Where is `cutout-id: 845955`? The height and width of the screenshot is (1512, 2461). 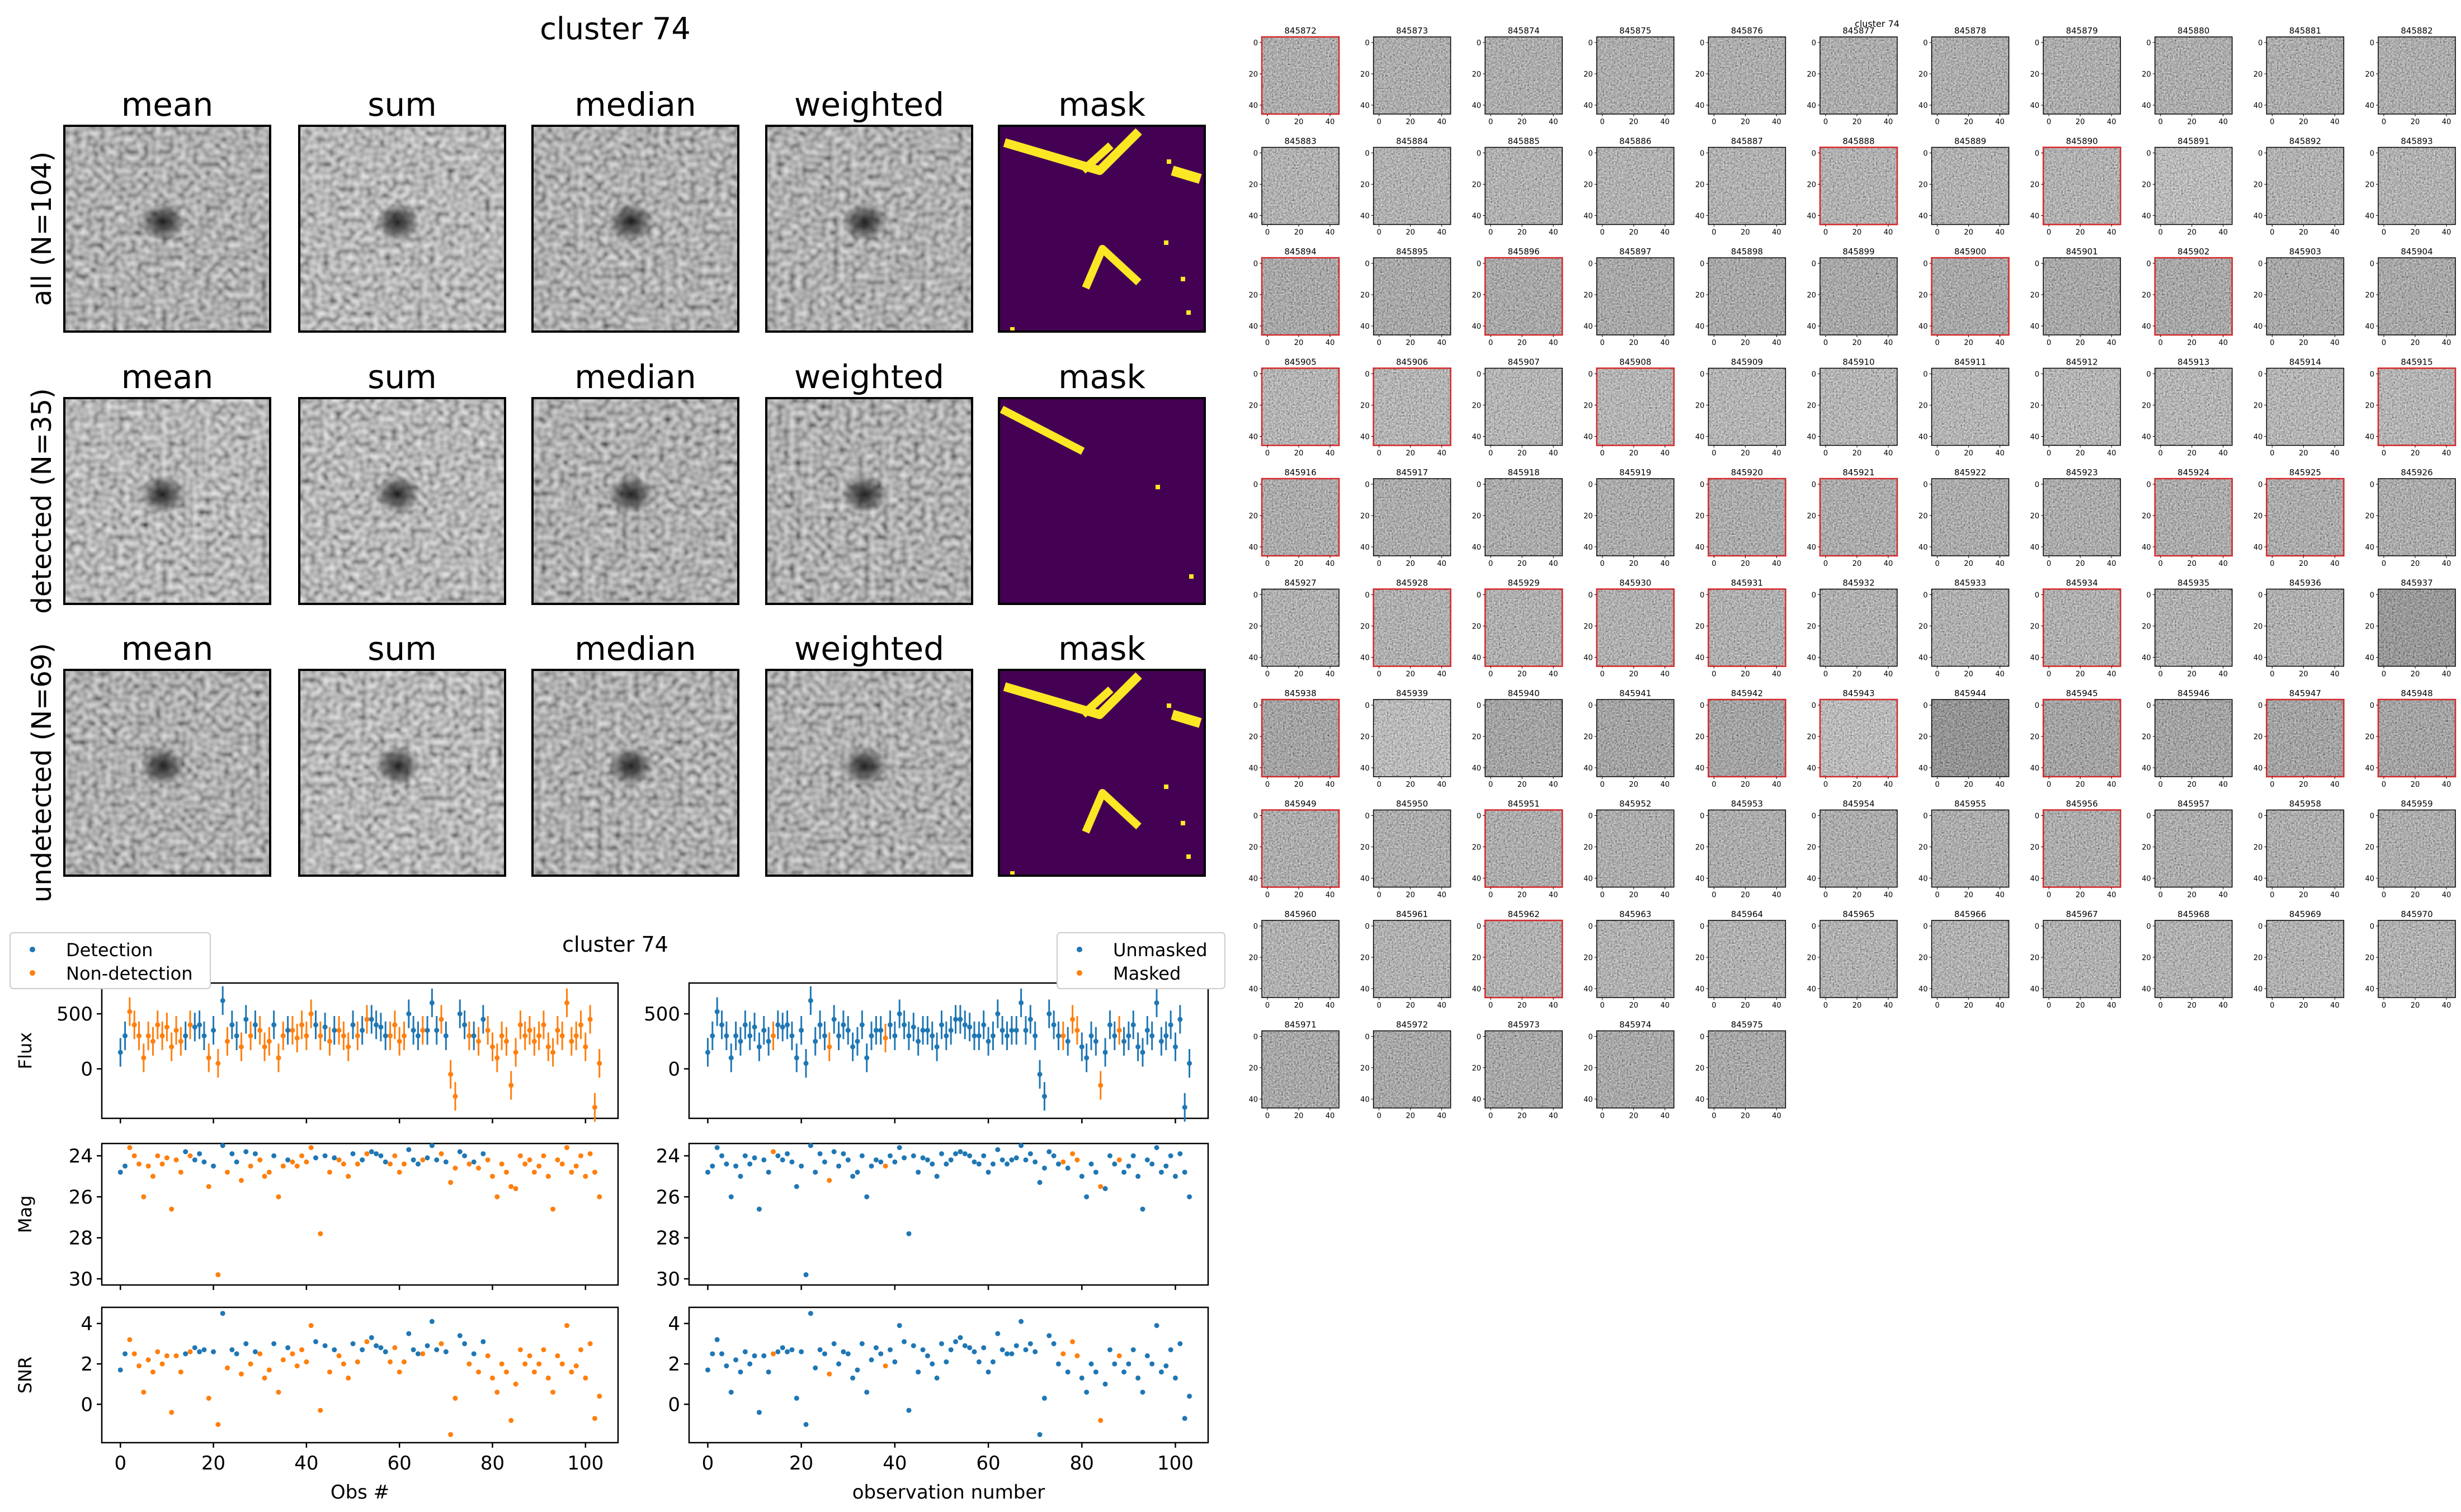 cutout-id: 845955 is located at coordinates (1970, 804).